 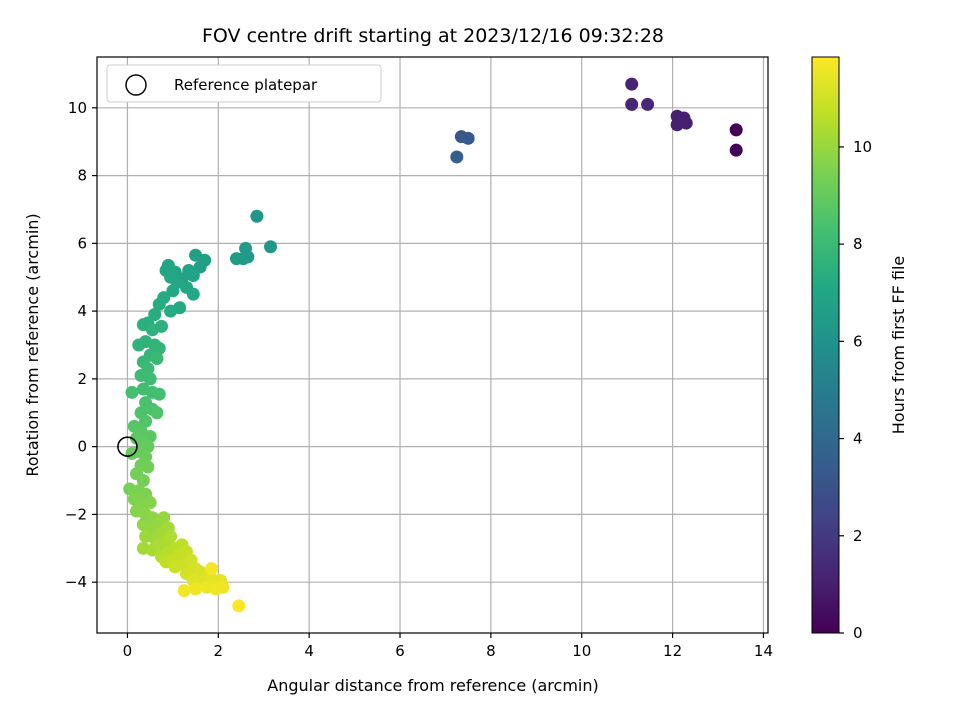 What do you see at coordinates (672, 651) in the screenshot?
I see `x-tick-label: 12` at bounding box center [672, 651].